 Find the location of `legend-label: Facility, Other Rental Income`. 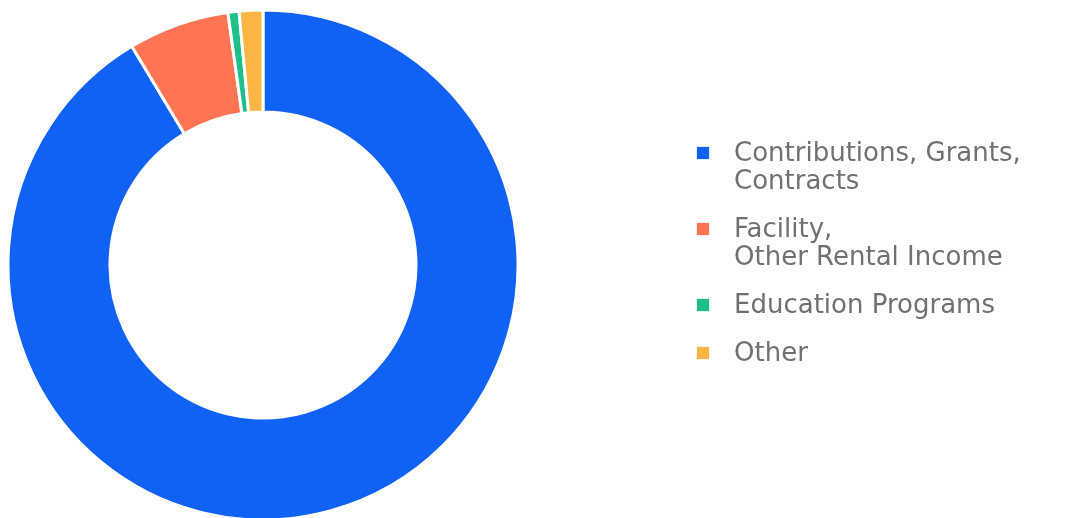

legend-label: Facility, Other Rental Income is located at coordinates (868, 242).